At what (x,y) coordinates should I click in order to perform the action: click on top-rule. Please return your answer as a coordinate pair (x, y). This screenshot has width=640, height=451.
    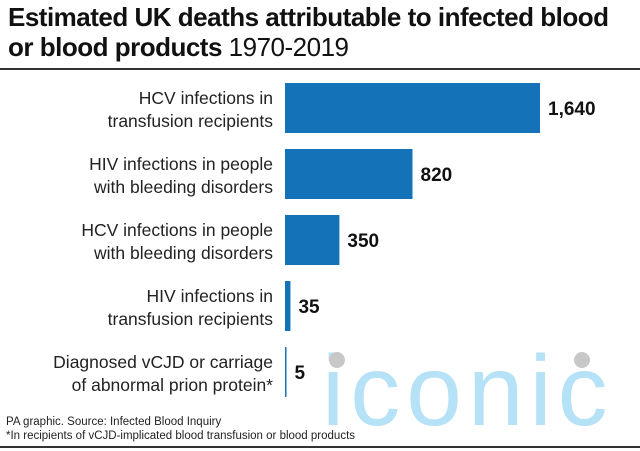
    Looking at the image, I should click on (320, 69).